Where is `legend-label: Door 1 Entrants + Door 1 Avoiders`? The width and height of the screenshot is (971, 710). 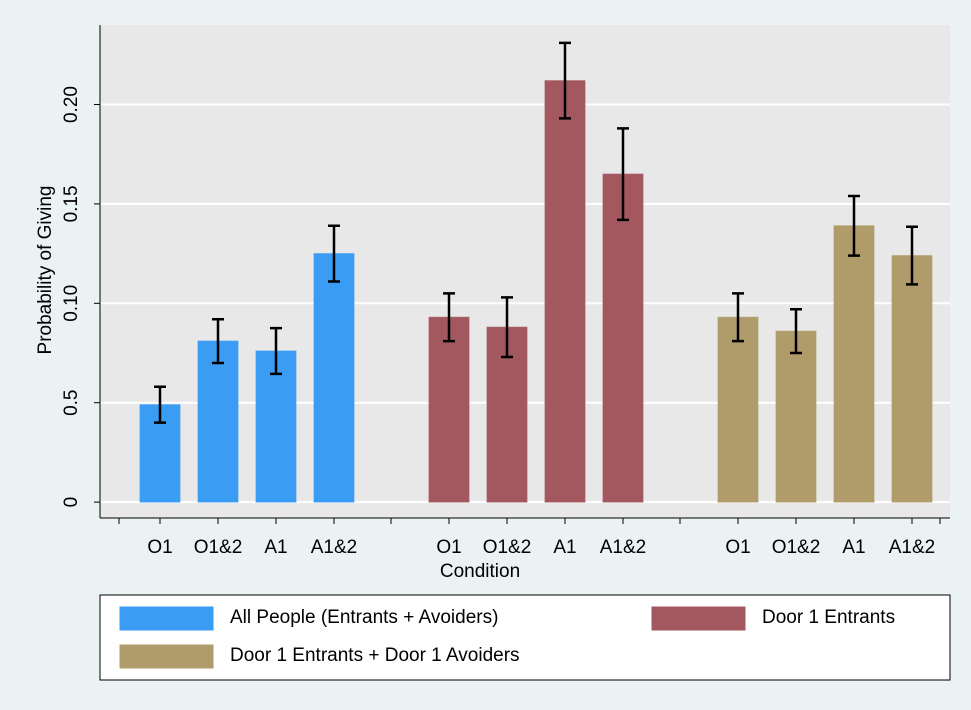 legend-label: Door 1 Entrants + Door 1 Avoiders is located at coordinates (375, 655).